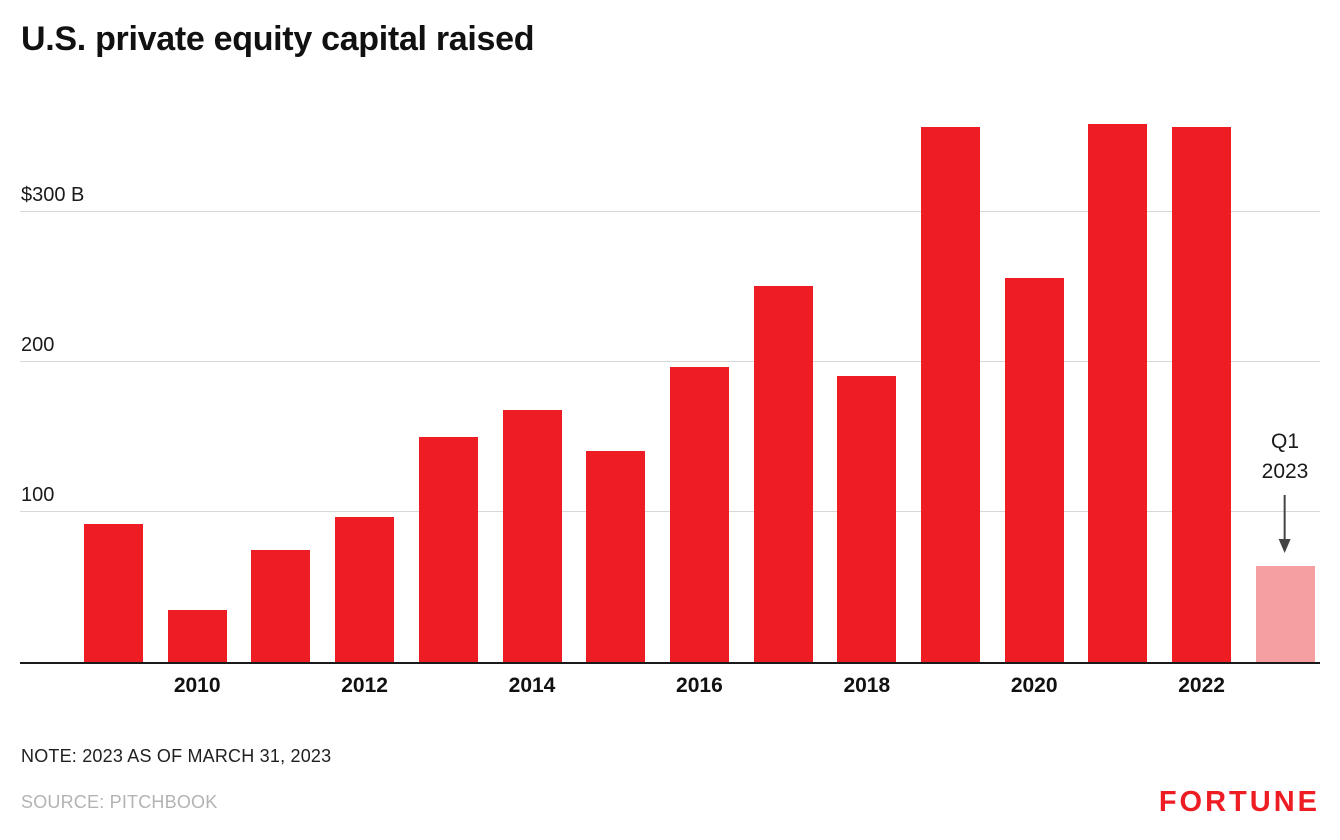 The width and height of the screenshot is (1340, 840). What do you see at coordinates (197, 685) in the screenshot?
I see `x-axis-label-2010: 2010` at bounding box center [197, 685].